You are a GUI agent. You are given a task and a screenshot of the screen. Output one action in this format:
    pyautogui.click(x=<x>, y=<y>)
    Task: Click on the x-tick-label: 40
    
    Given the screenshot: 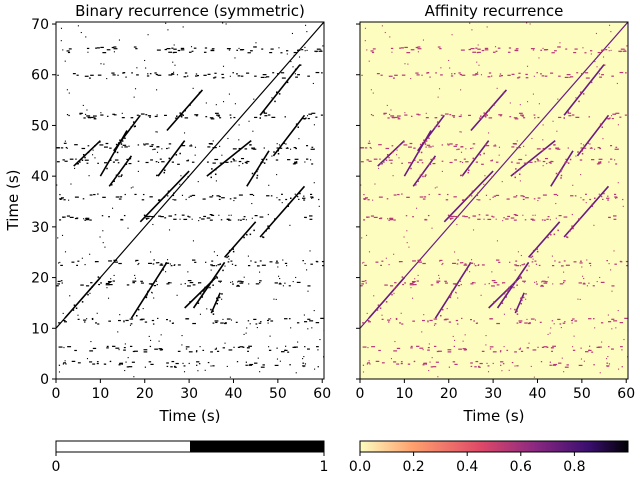 What is the action you would take?
    pyautogui.click(x=234, y=394)
    